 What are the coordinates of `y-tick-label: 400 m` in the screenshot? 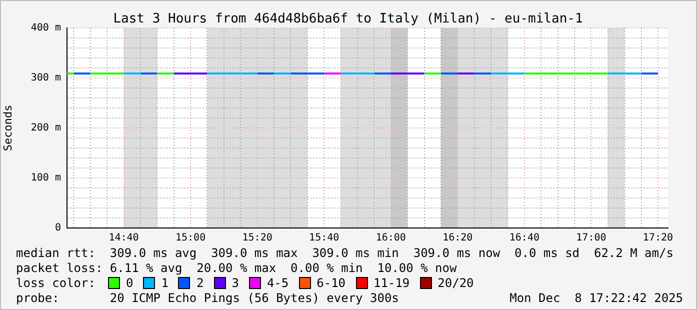 It's located at (45, 28).